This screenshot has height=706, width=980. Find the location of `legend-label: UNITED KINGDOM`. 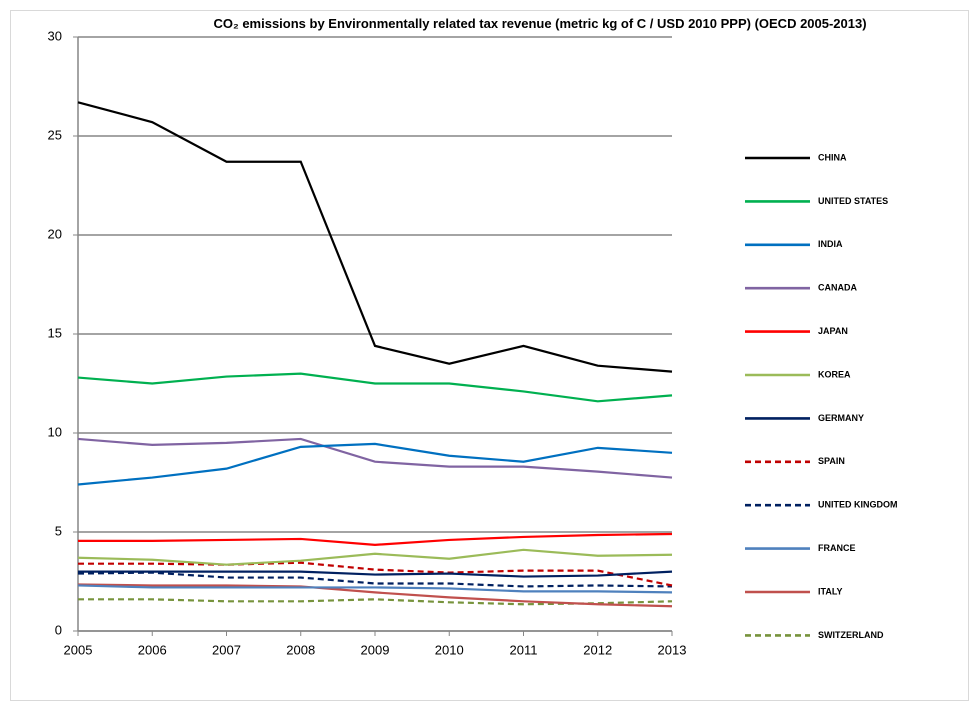

legend-label: UNITED KINGDOM is located at coordinates (858, 505).